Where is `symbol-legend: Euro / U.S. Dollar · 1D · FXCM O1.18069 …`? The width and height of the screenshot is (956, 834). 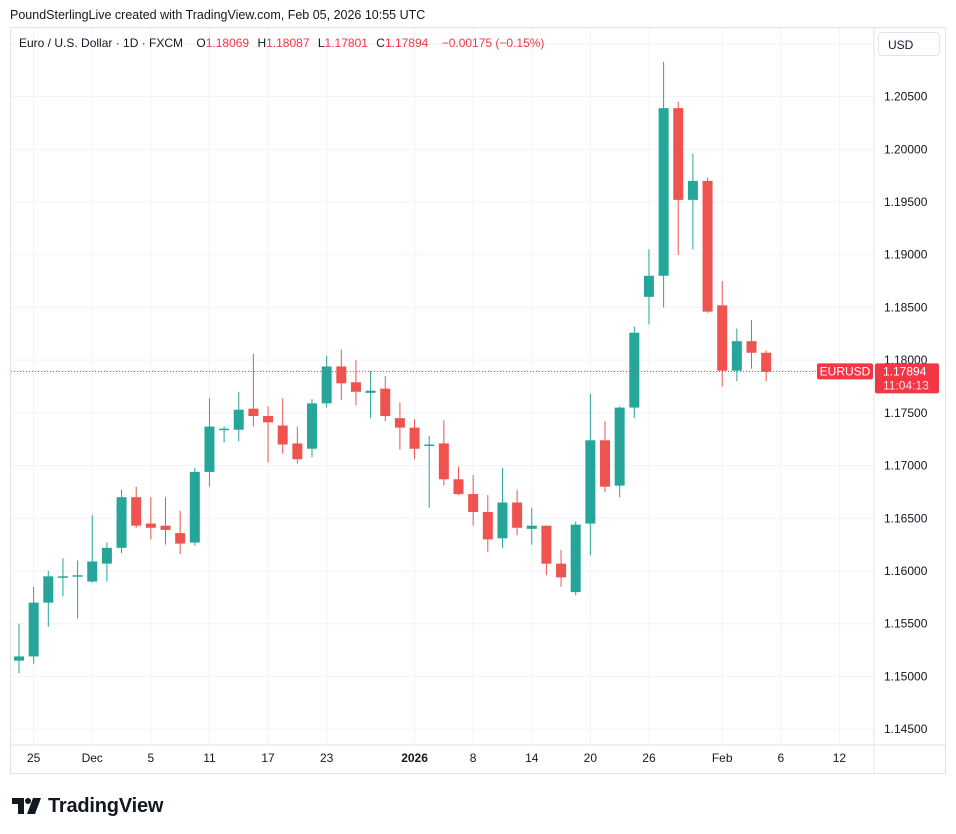
symbol-legend: Euro / U.S. Dollar · 1D · FXCM O1.18069 … is located at coordinates (281, 43).